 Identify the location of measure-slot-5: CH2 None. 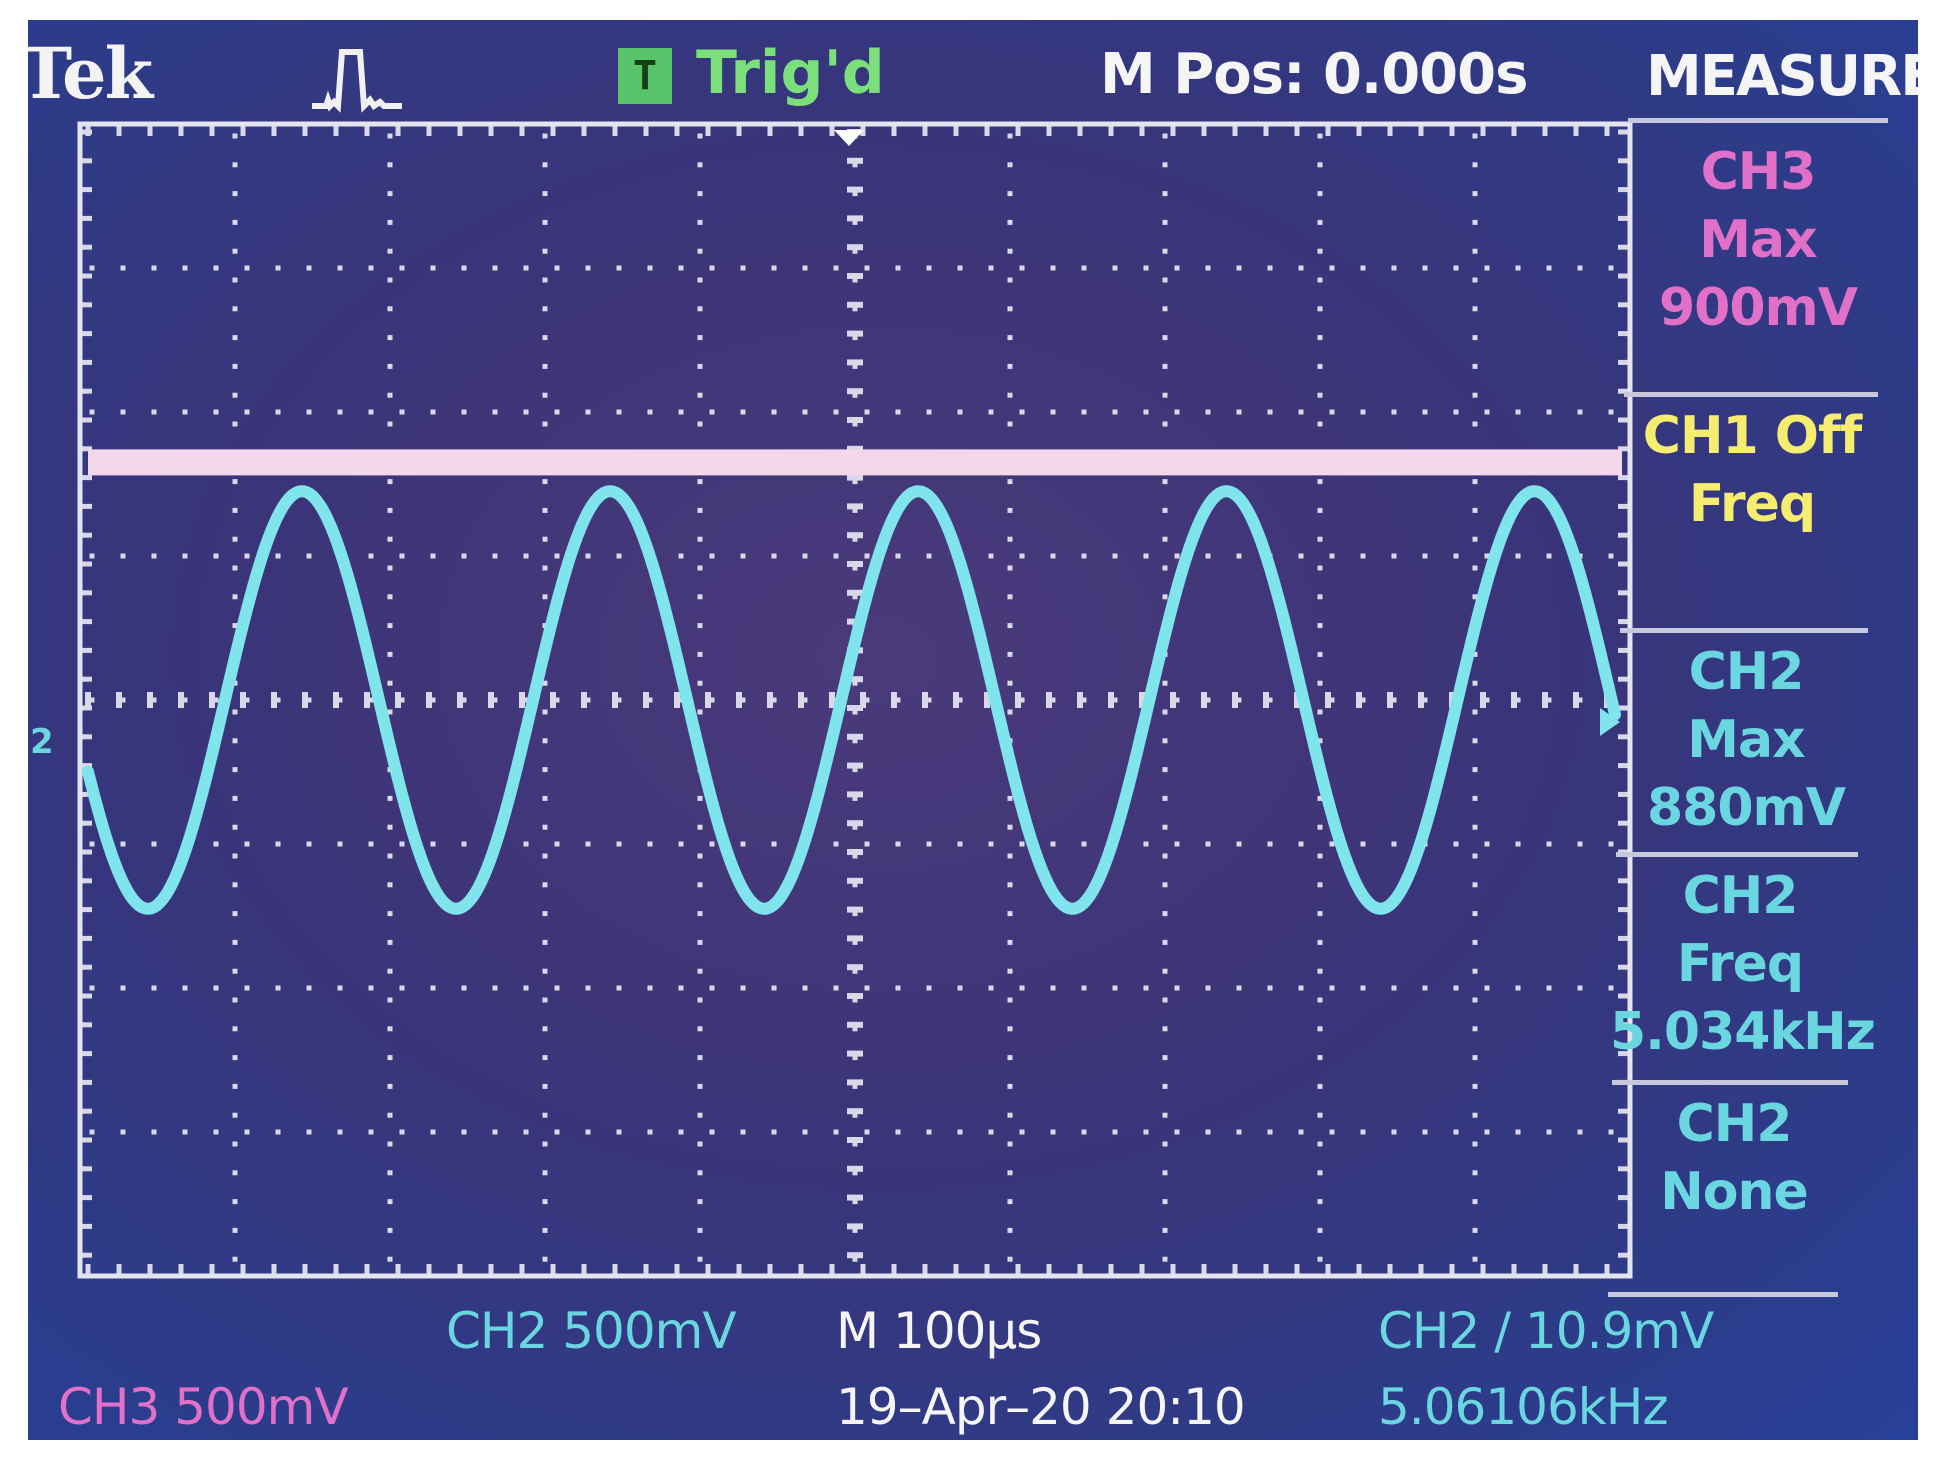
(1734, 1158).